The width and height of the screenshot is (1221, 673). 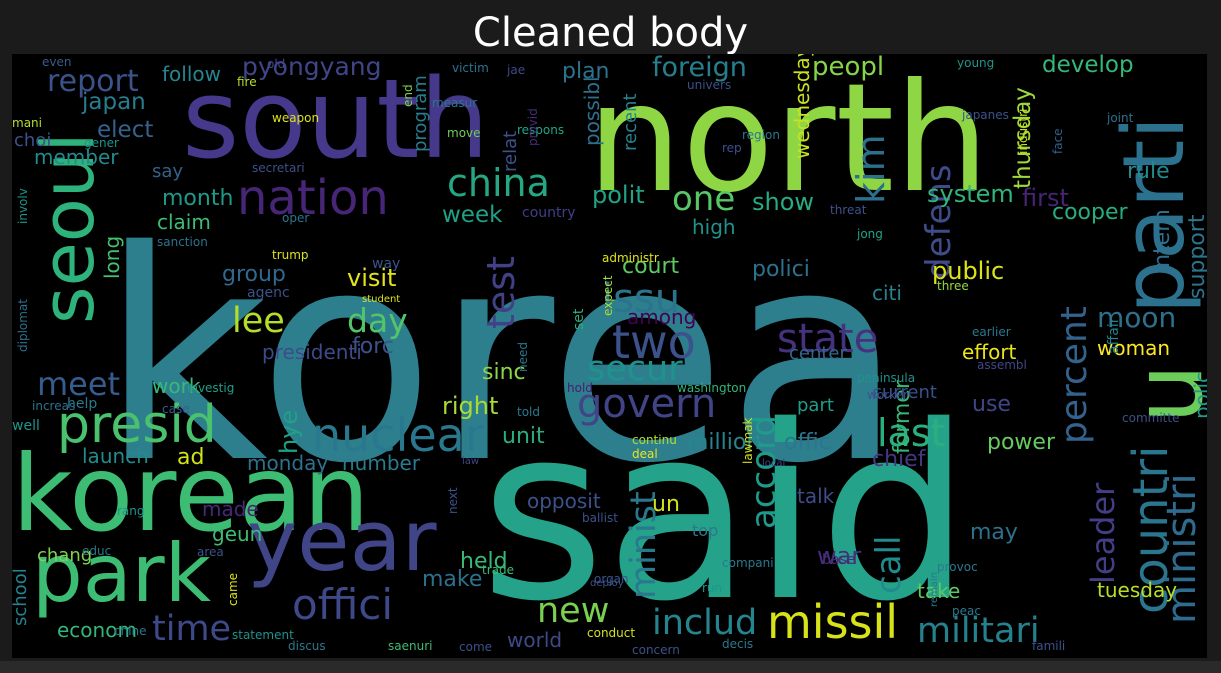 What do you see at coordinates (848, 210) in the screenshot?
I see `word-threat: threat` at bounding box center [848, 210].